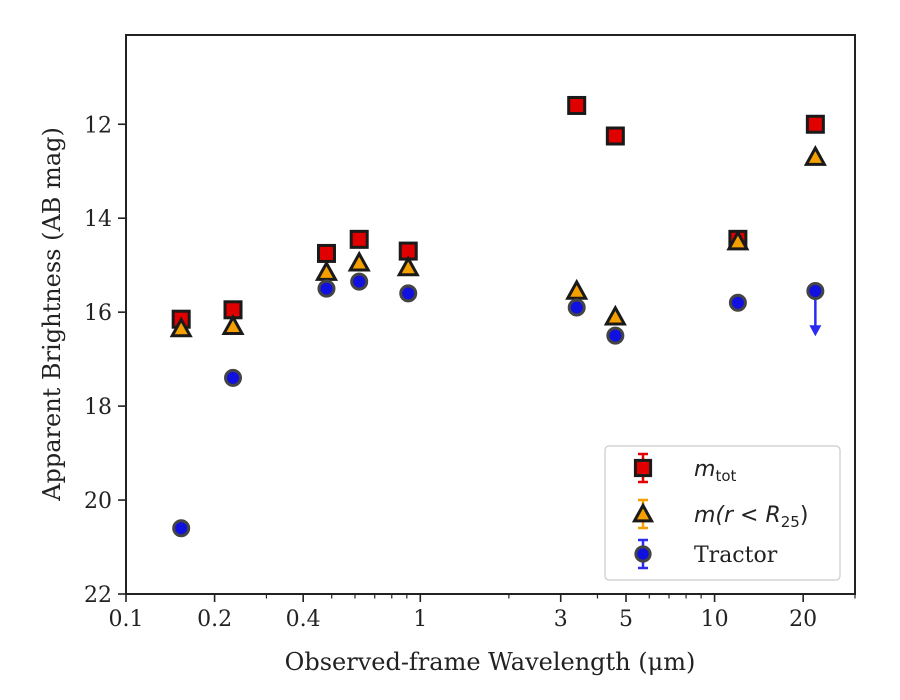  I want to click on legend-label: Tractor, so click(736, 555).